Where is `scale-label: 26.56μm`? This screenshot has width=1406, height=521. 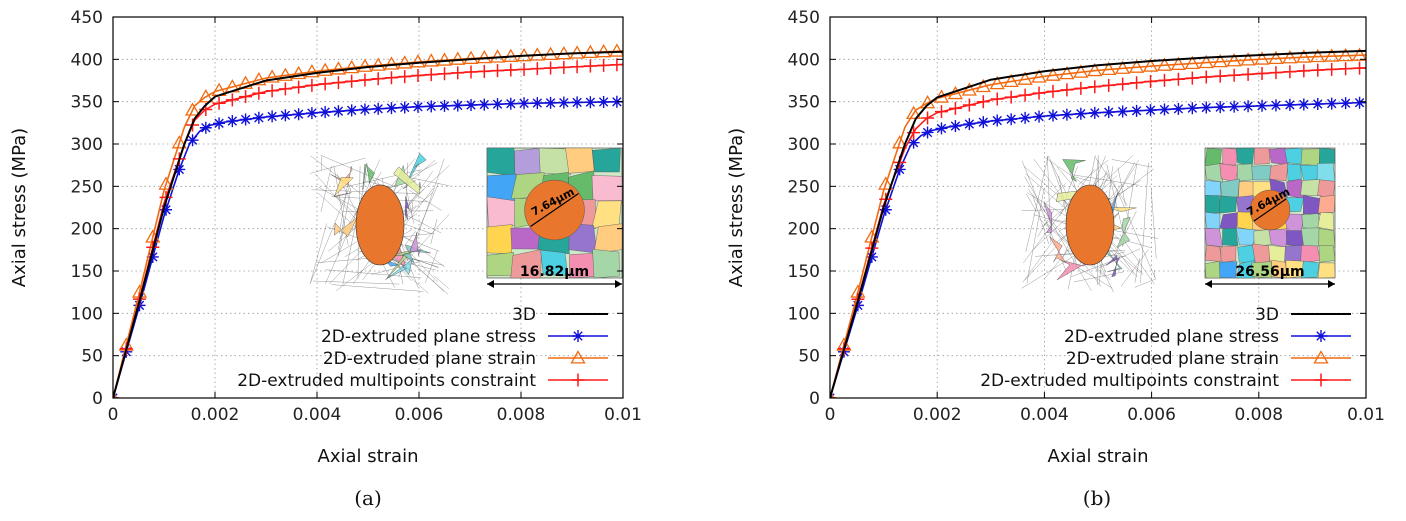
scale-label: 26.56μm is located at coordinates (1269, 272).